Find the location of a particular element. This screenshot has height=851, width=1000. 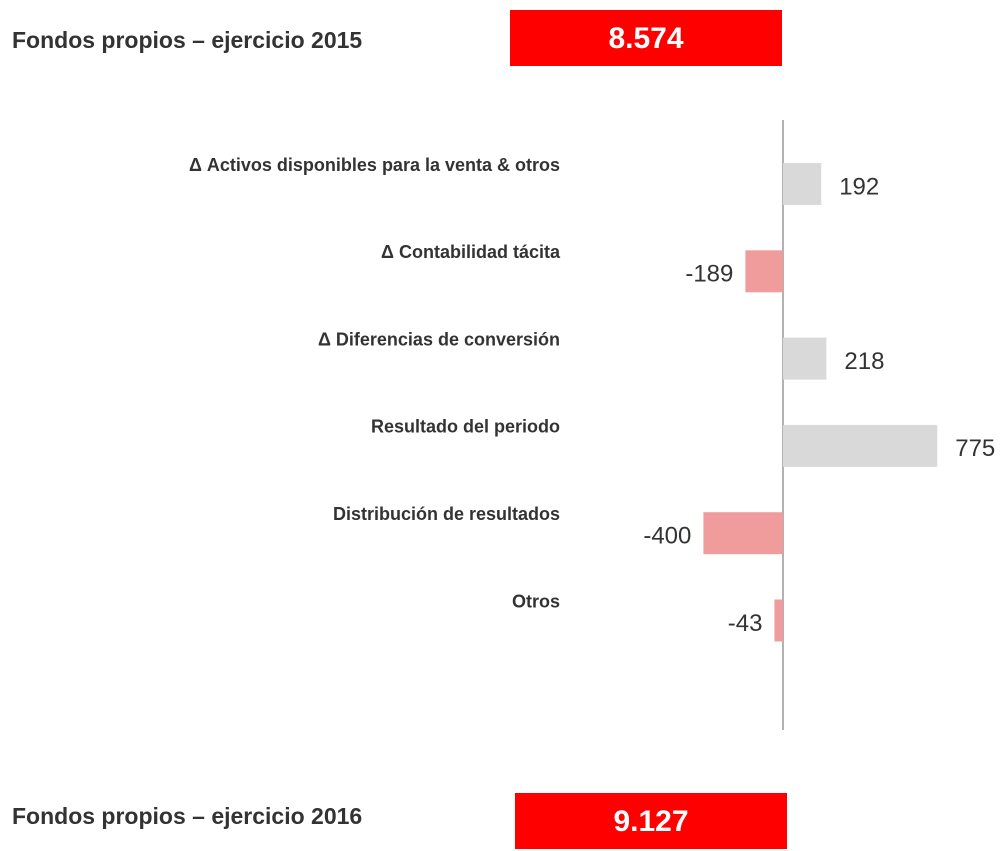

category-label: Distribución de resultados is located at coordinates (446, 514).